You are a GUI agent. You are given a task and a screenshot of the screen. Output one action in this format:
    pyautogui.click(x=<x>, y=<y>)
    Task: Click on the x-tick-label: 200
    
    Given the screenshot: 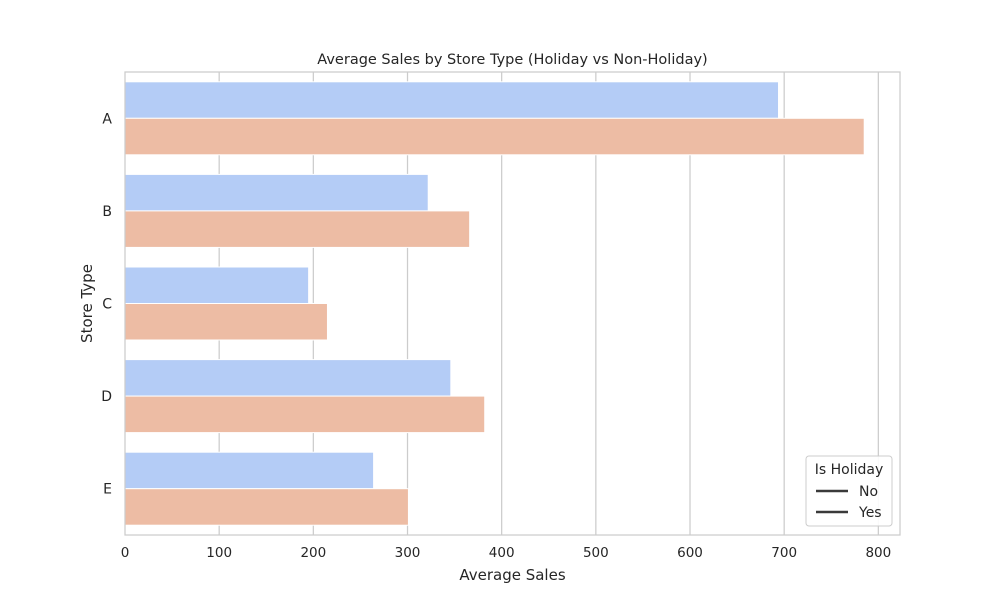 What is the action you would take?
    pyautogui.click(x=313, y=553)
    